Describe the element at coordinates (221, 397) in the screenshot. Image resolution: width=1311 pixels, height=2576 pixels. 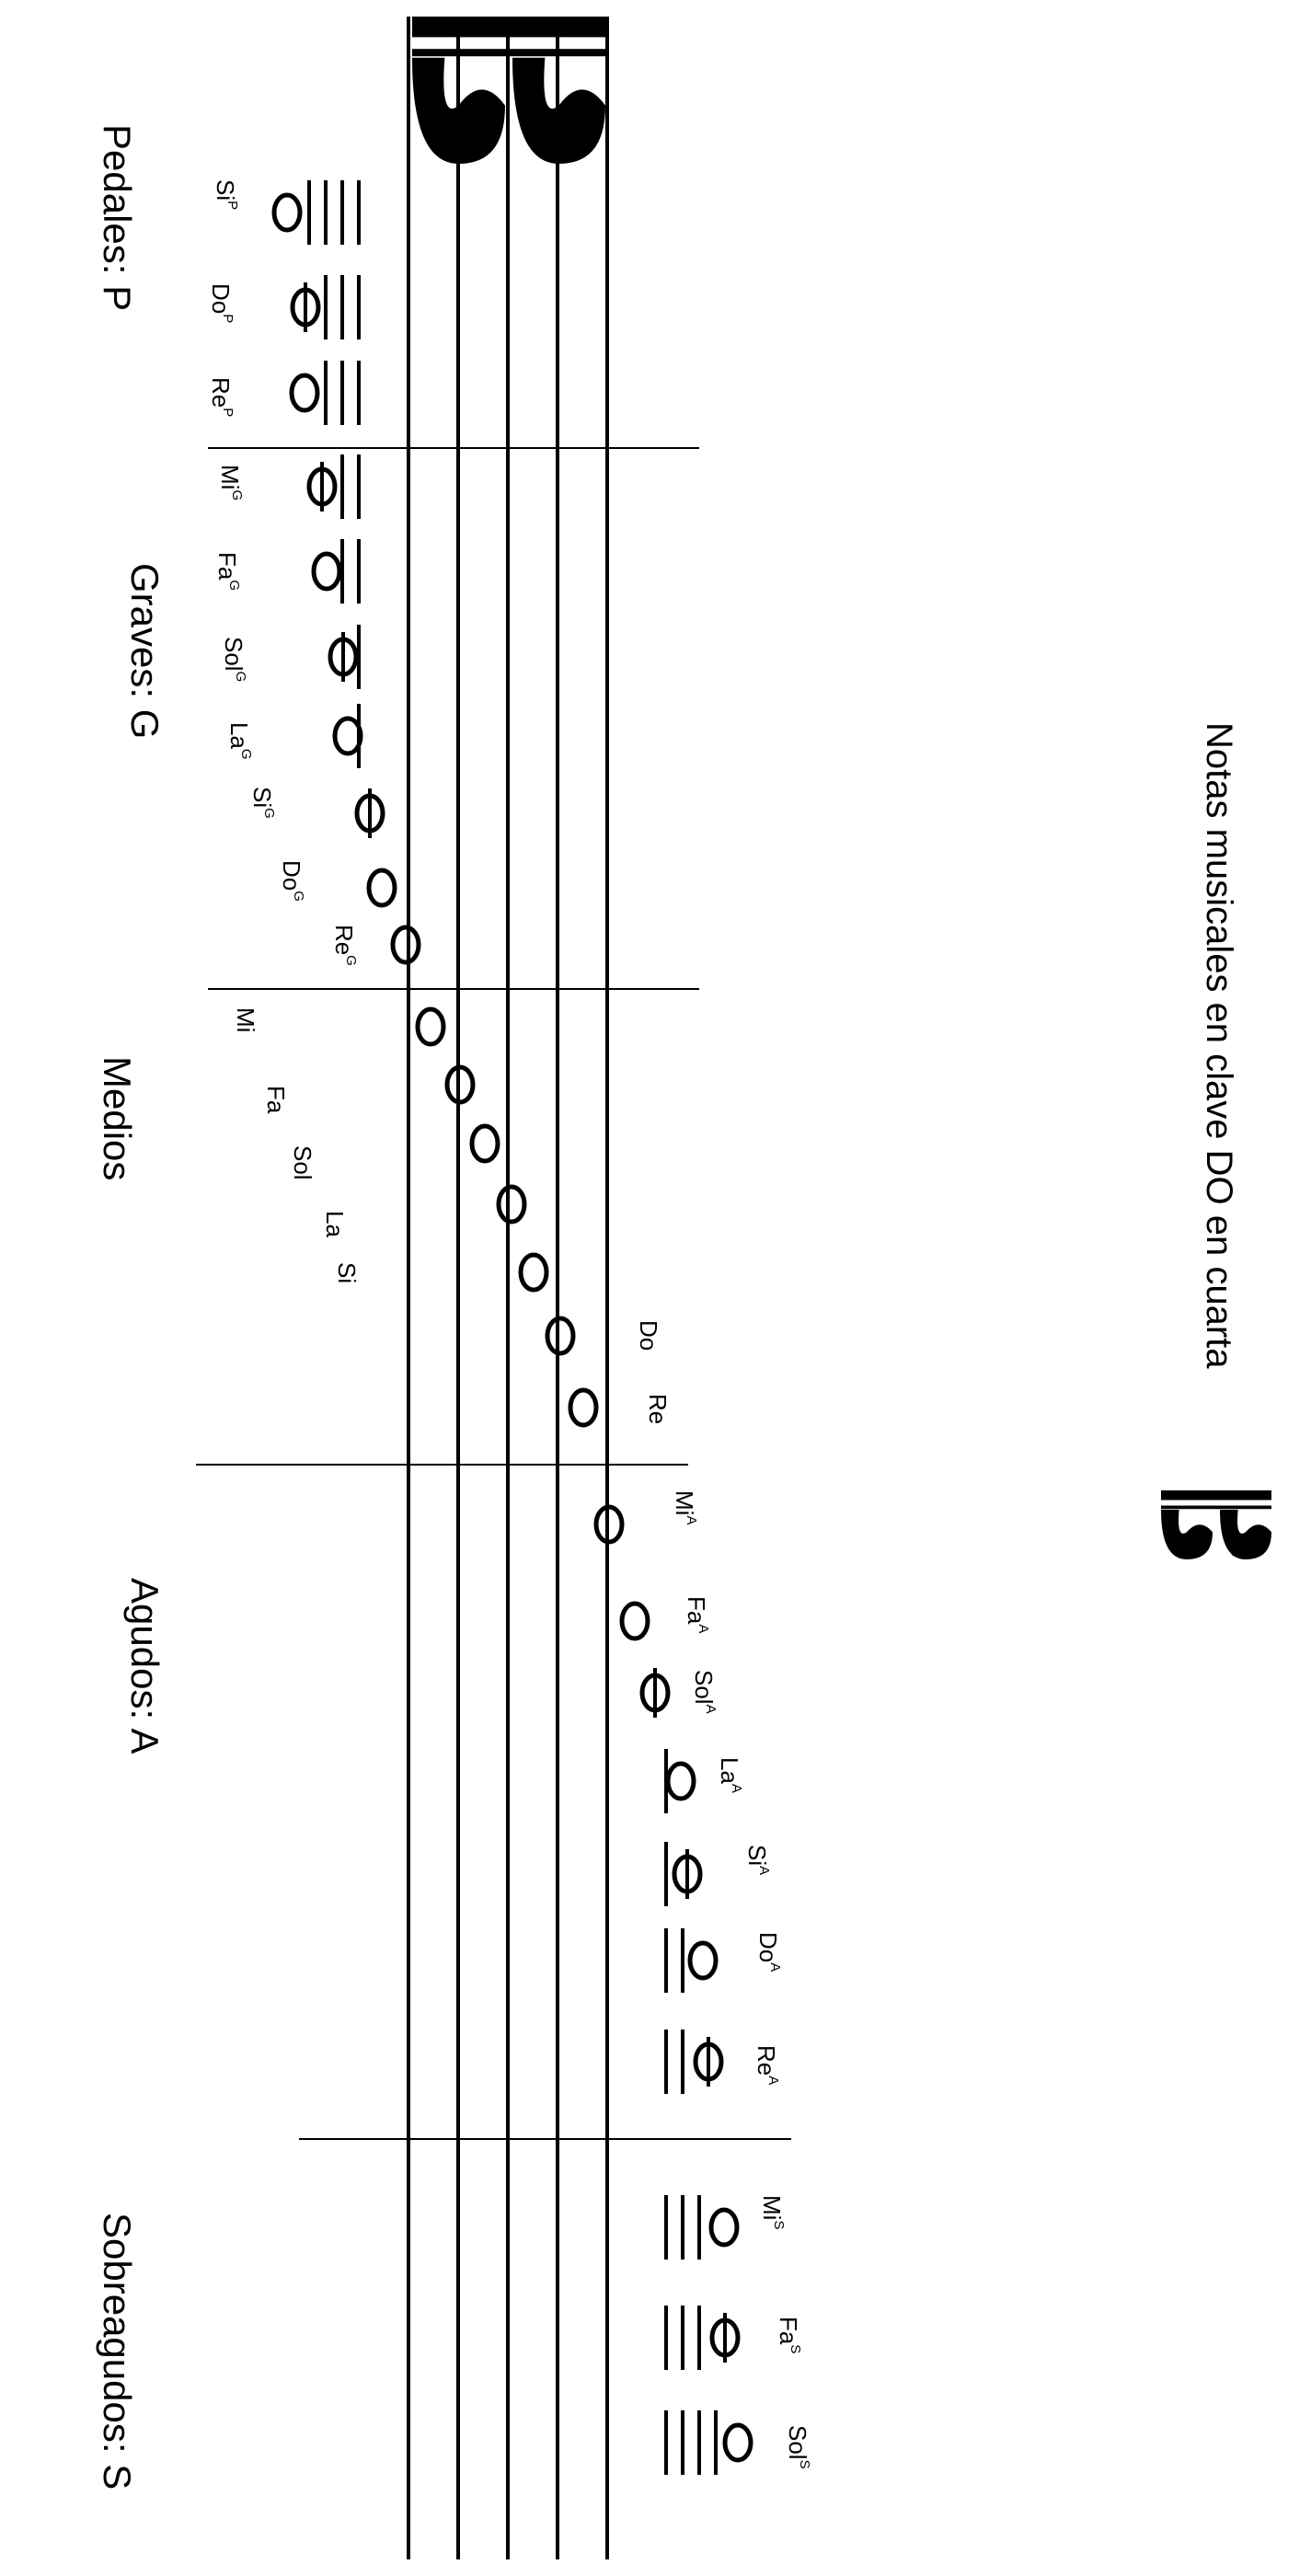
I see `note-label: ReP` at that location.